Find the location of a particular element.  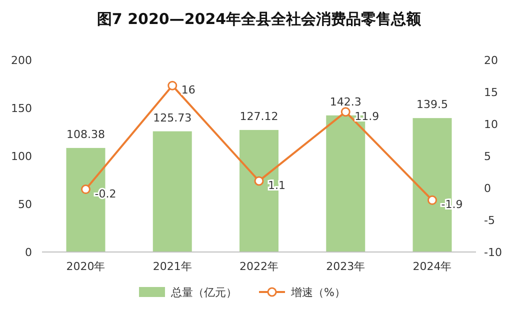

x-tick-label: 2024年 is located at coordinates (432, 266).